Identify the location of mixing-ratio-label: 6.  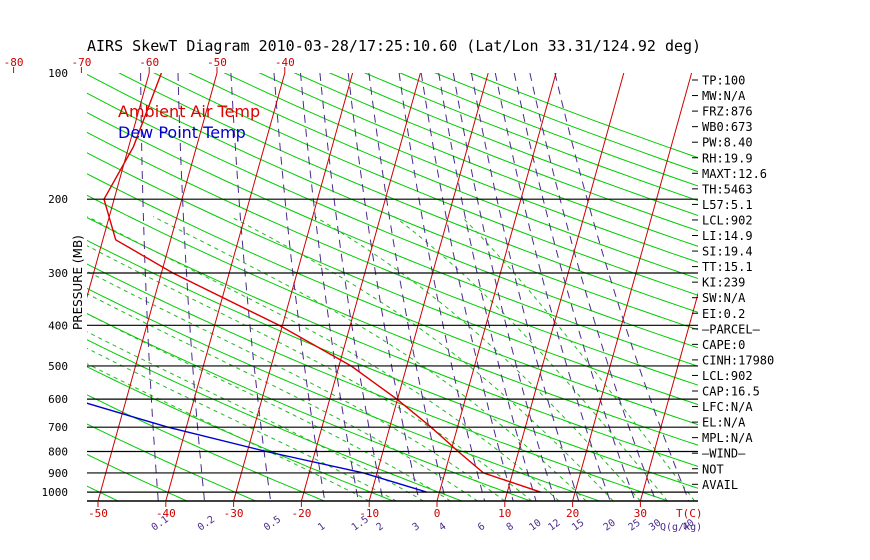
(481, 527).